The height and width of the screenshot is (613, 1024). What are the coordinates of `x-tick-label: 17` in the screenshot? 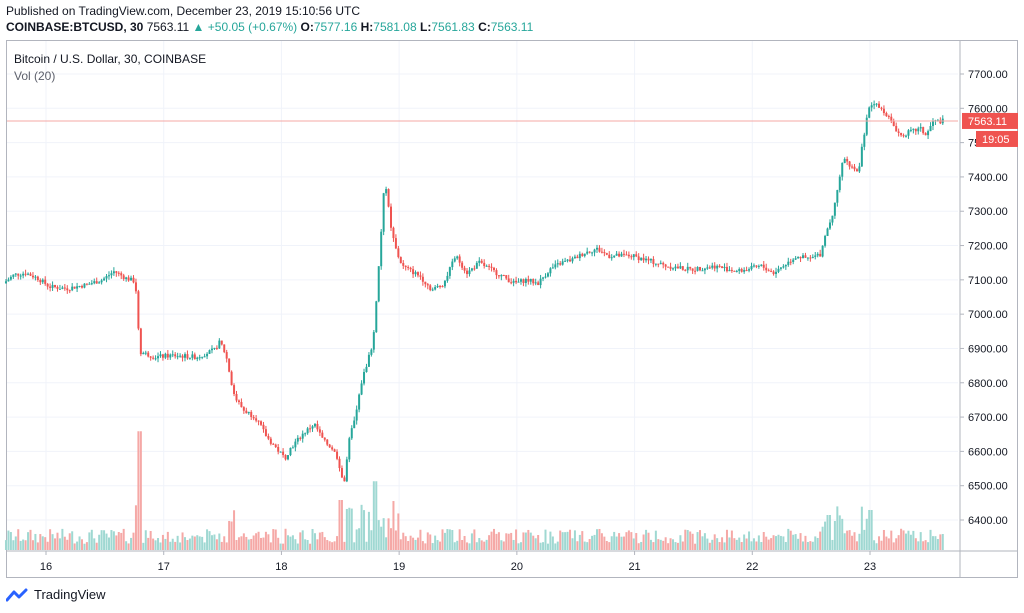 It's located at (164, 567).